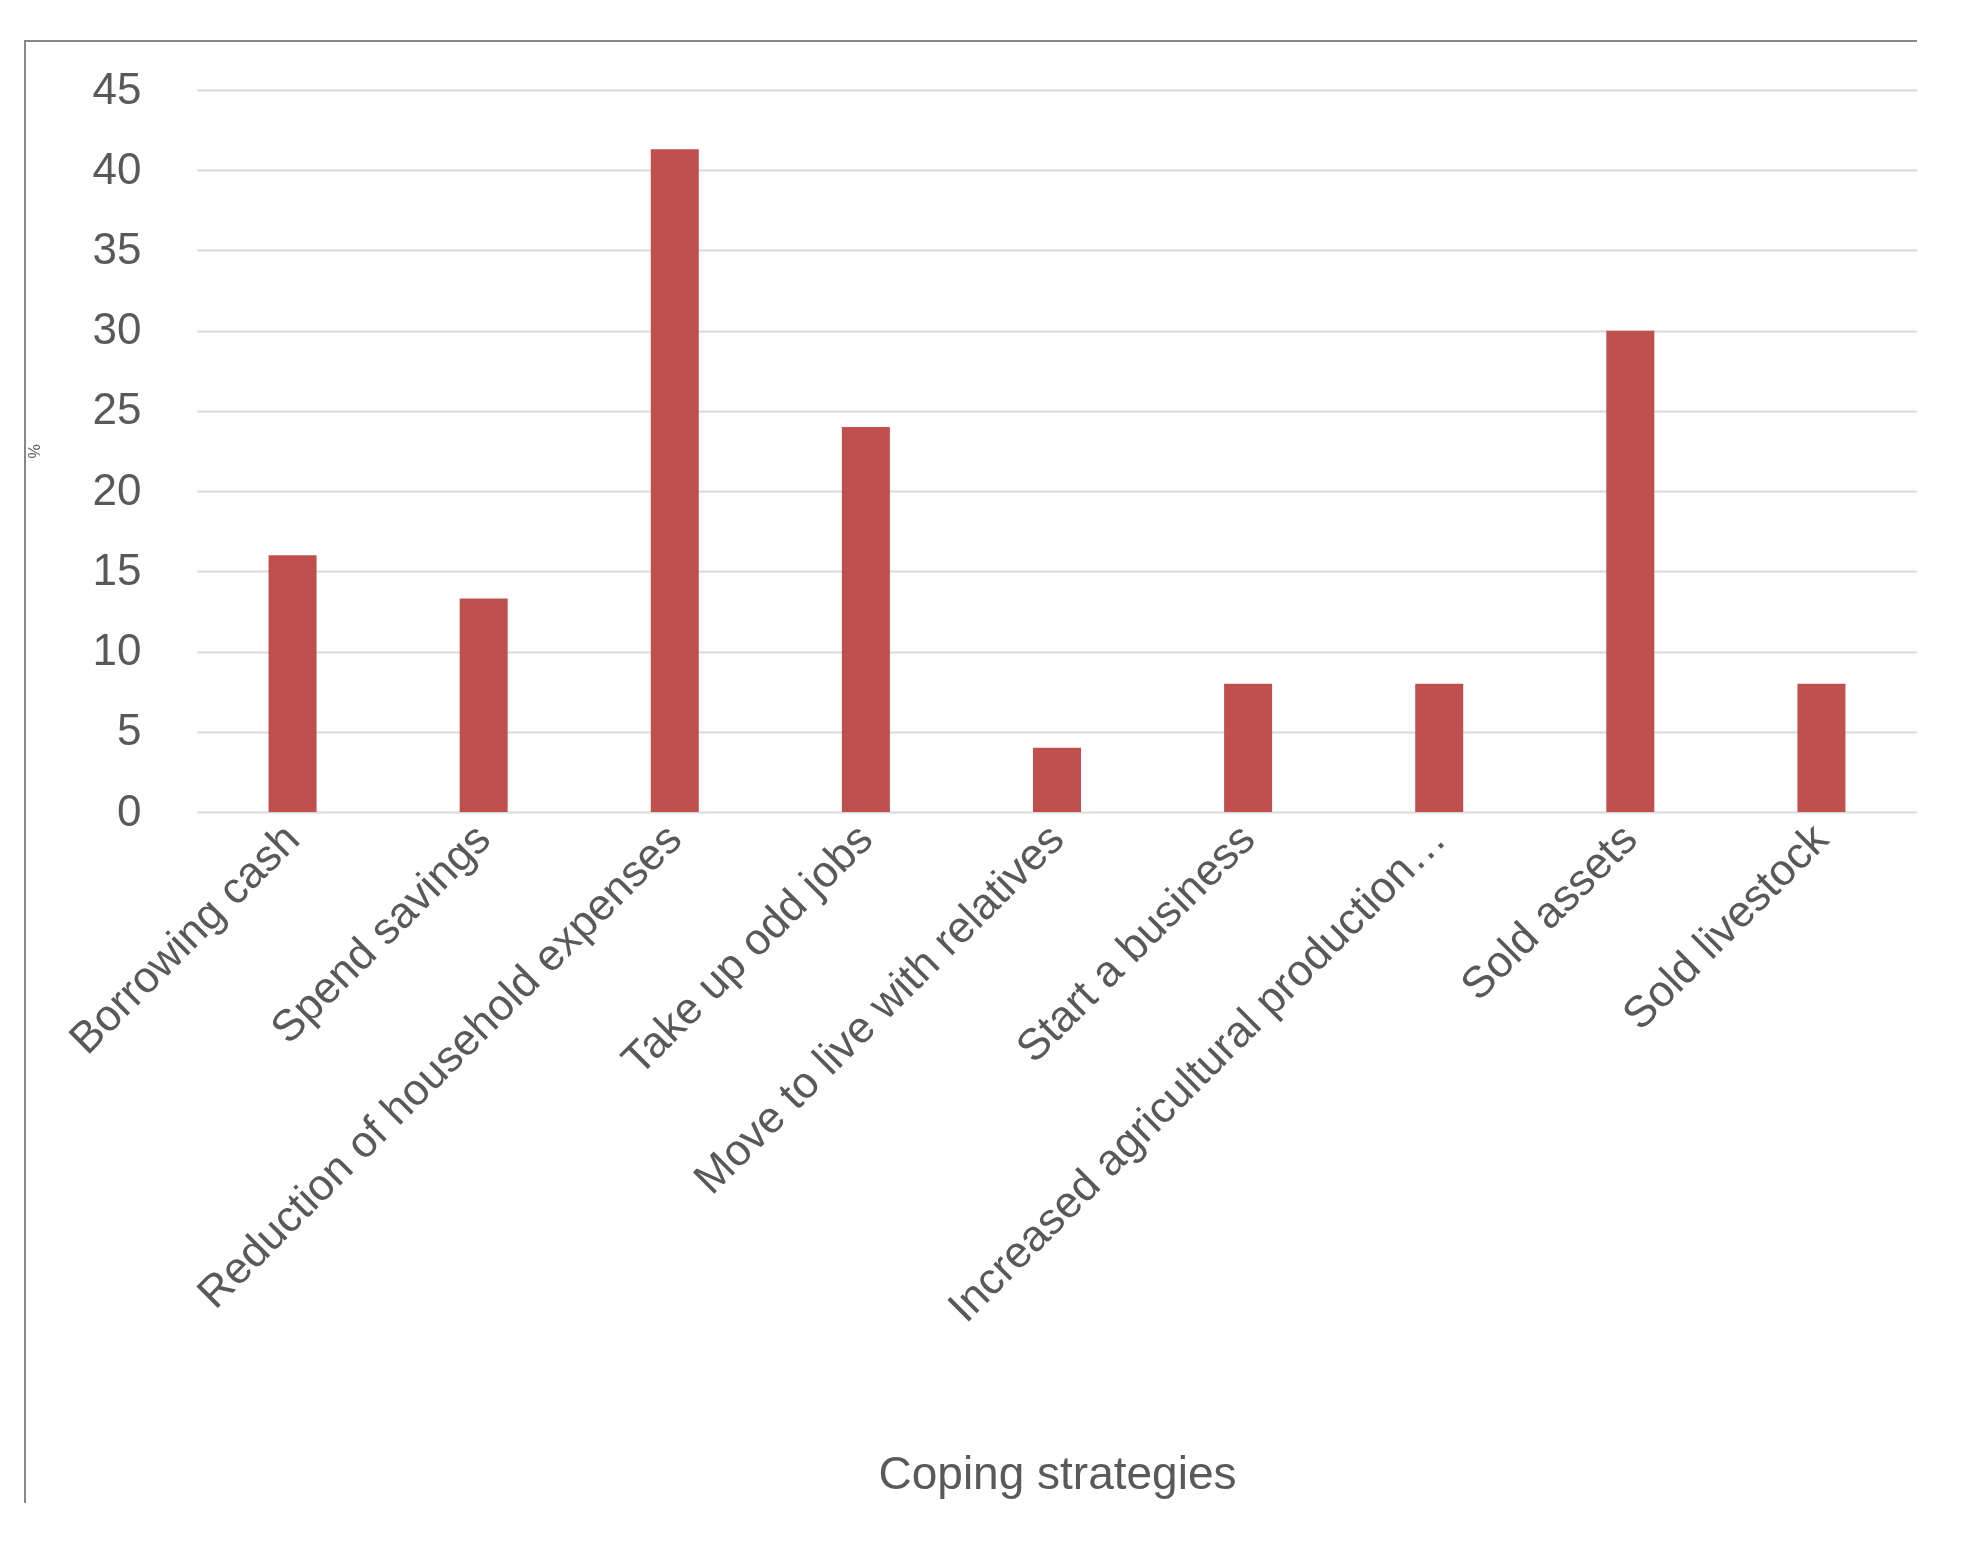 Image resolution: width=1972 pixels, height=1564 pixels. I want to click on y-tick-label: 35, so click(117, 248).